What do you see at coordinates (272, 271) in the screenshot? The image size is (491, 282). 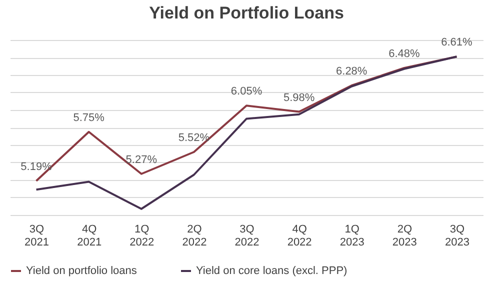 I see `legend-label: Yield on core loans (excl. PPP)` at bounding box center [272, 271].